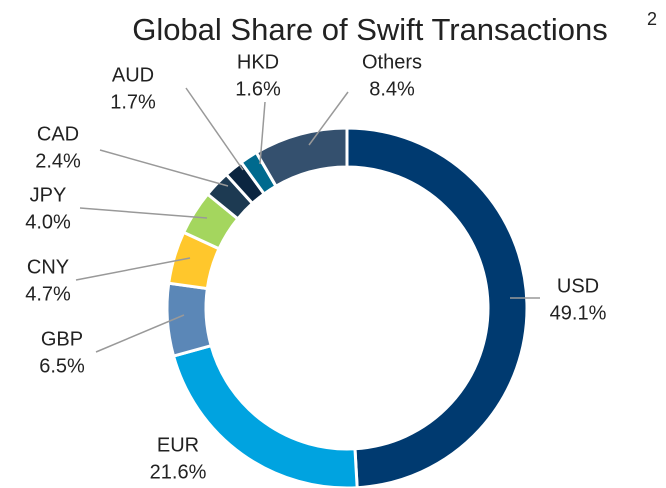 The image size is (666, 488). What do you see at coordinates (48, 222) in the screenshot?
I see `value-label: 4.0%` at bounding box center [48, 222].